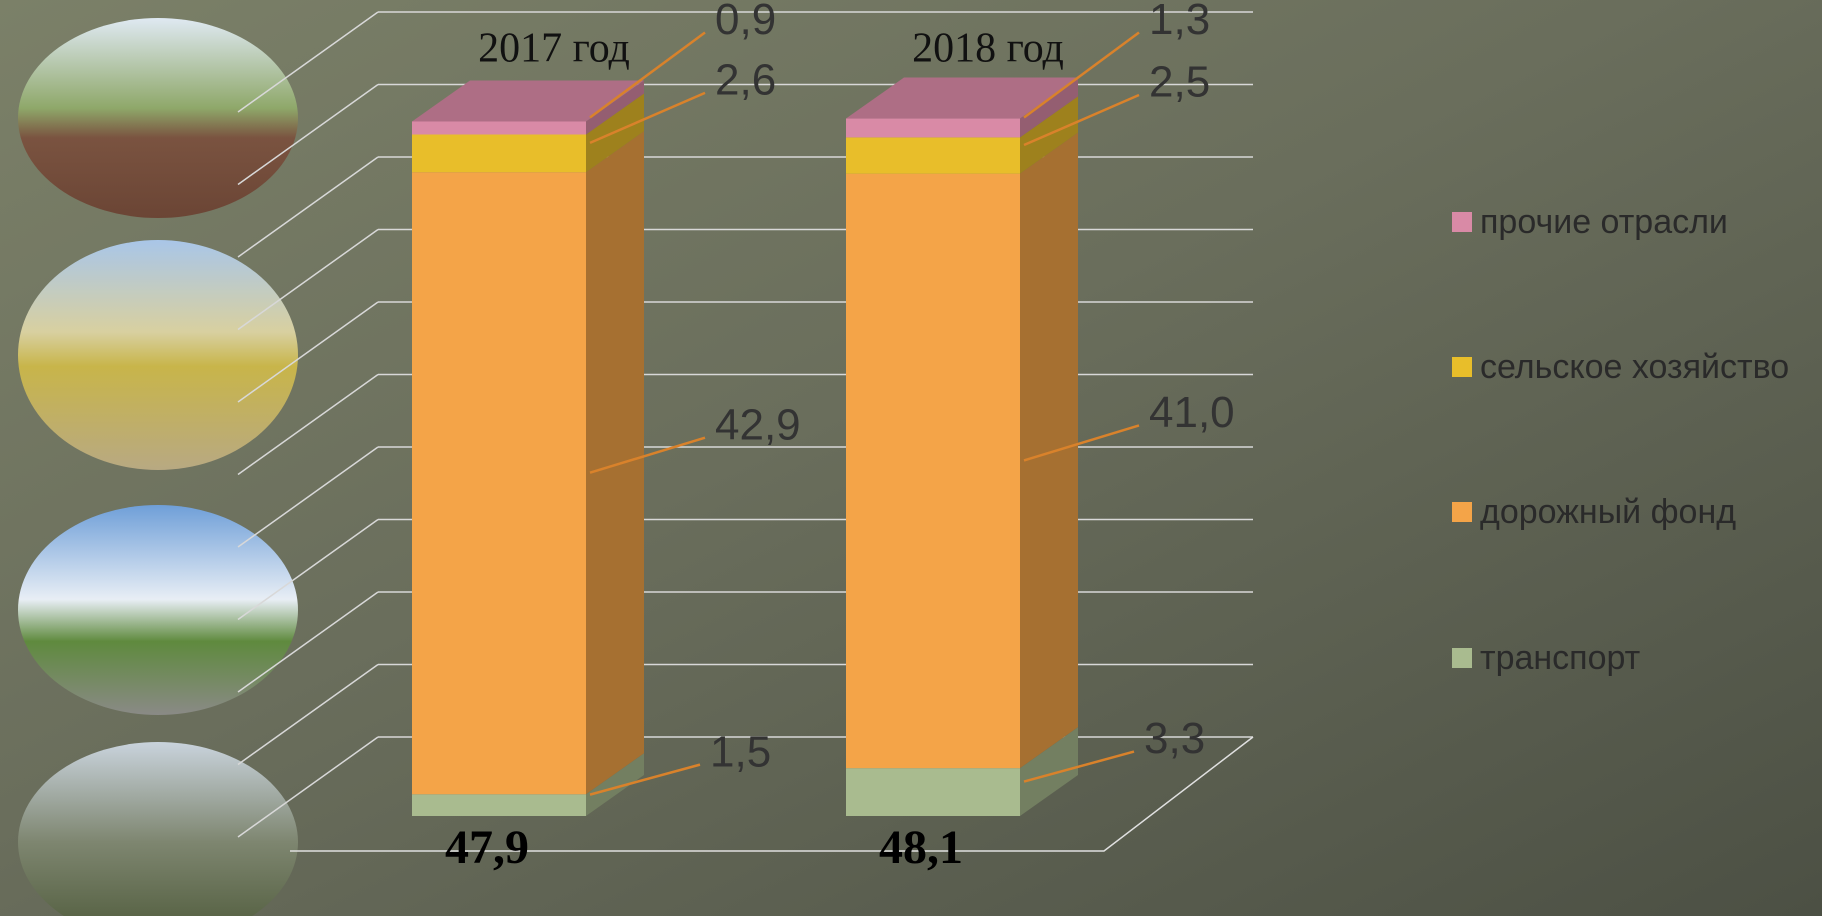  I want to click on photo-road, so click(158, 610).